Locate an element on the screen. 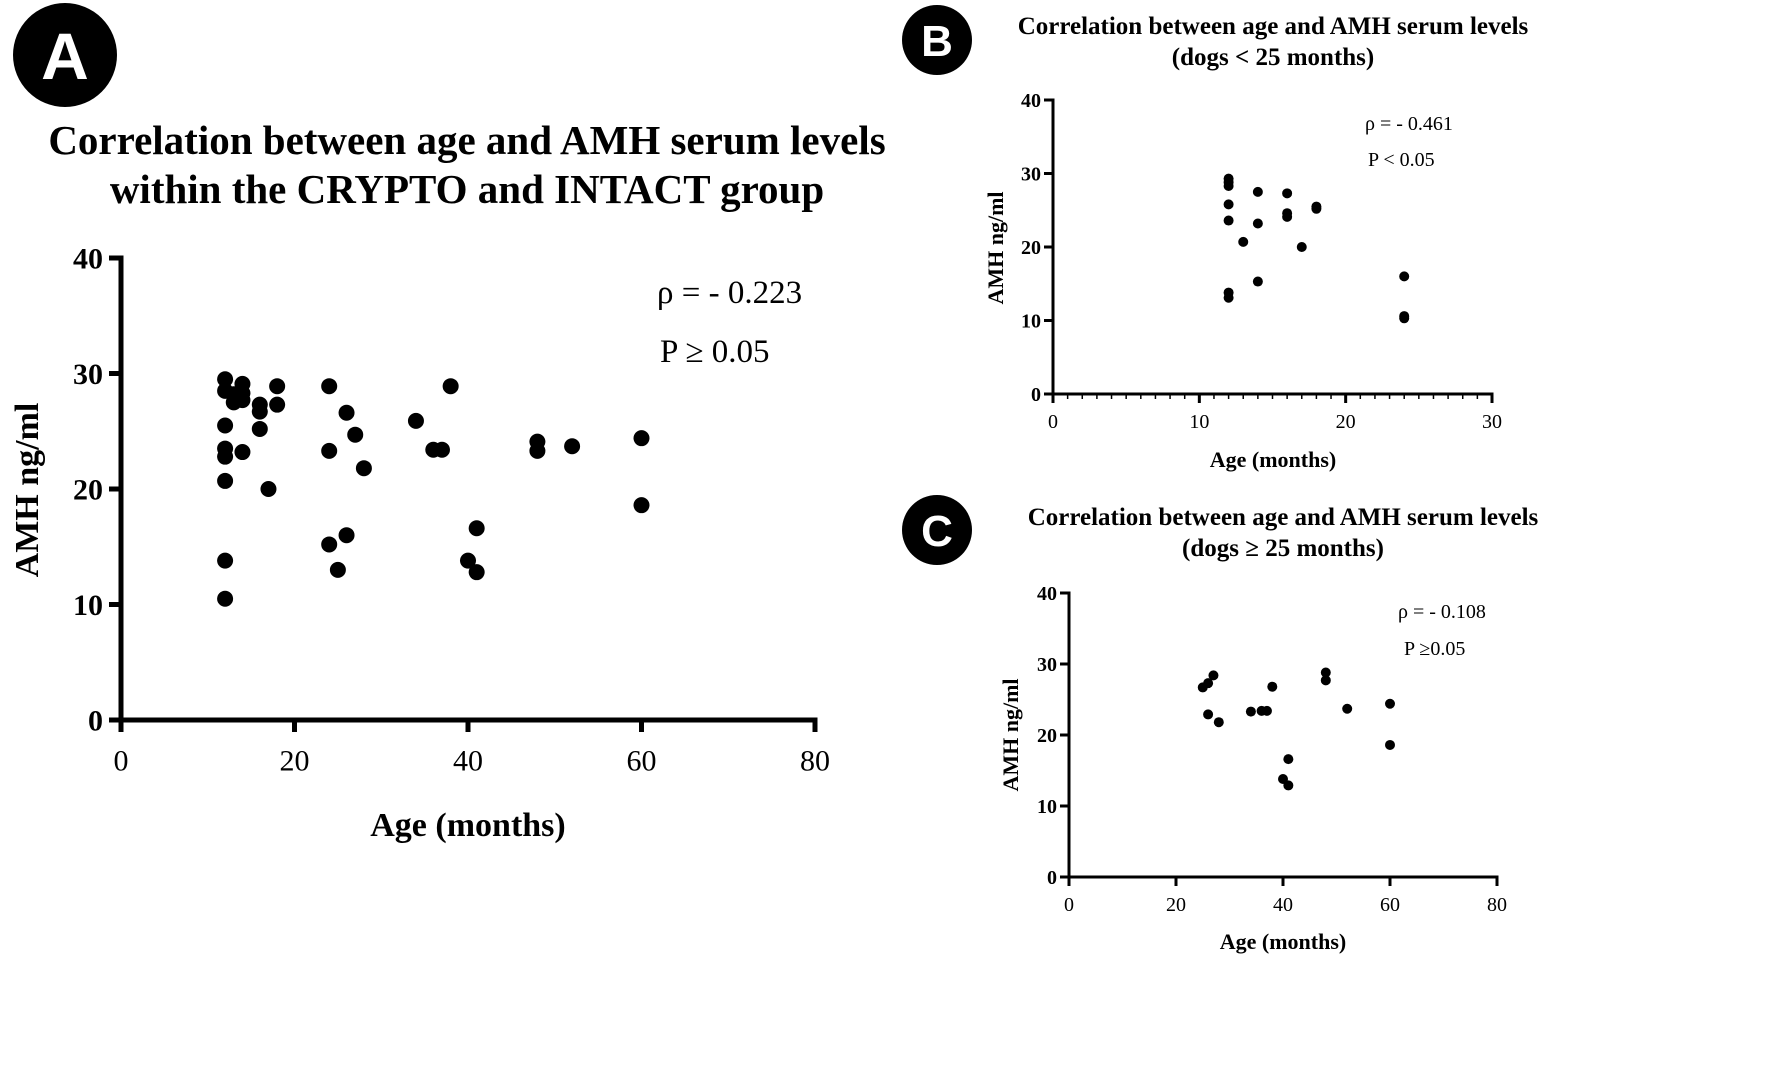 The width and height of the screenshot is (1771, 1083). p-value-annotation: P < 0.05 is located at coordinates (1401, 160).